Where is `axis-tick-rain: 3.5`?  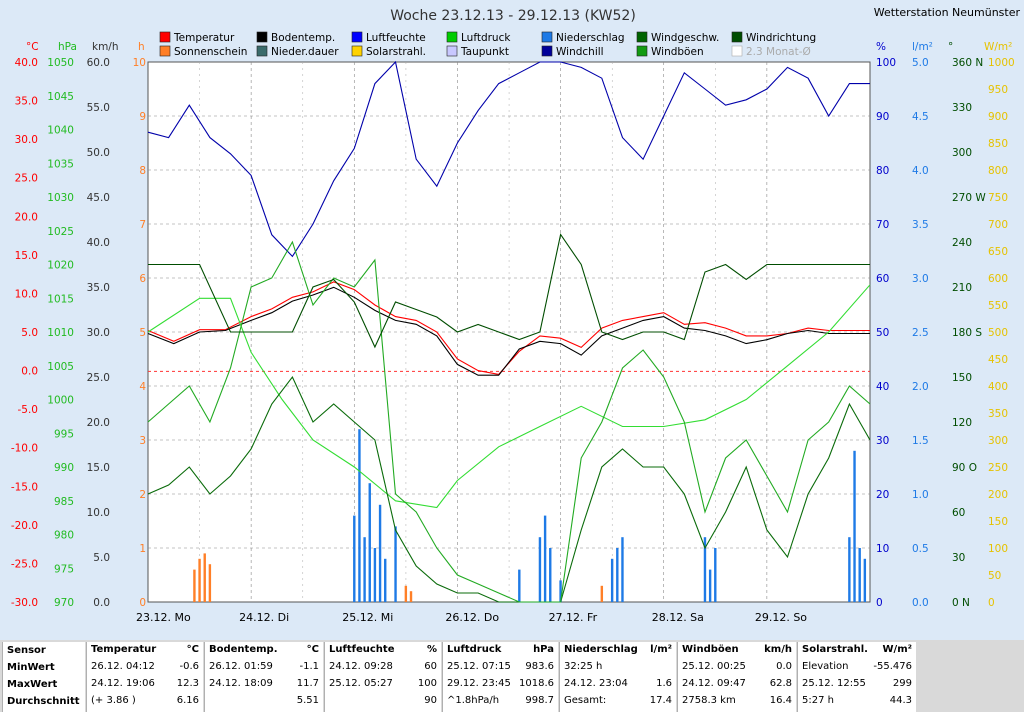 axis-tick-rain: 3.5 is located at coordinates (920, 225).